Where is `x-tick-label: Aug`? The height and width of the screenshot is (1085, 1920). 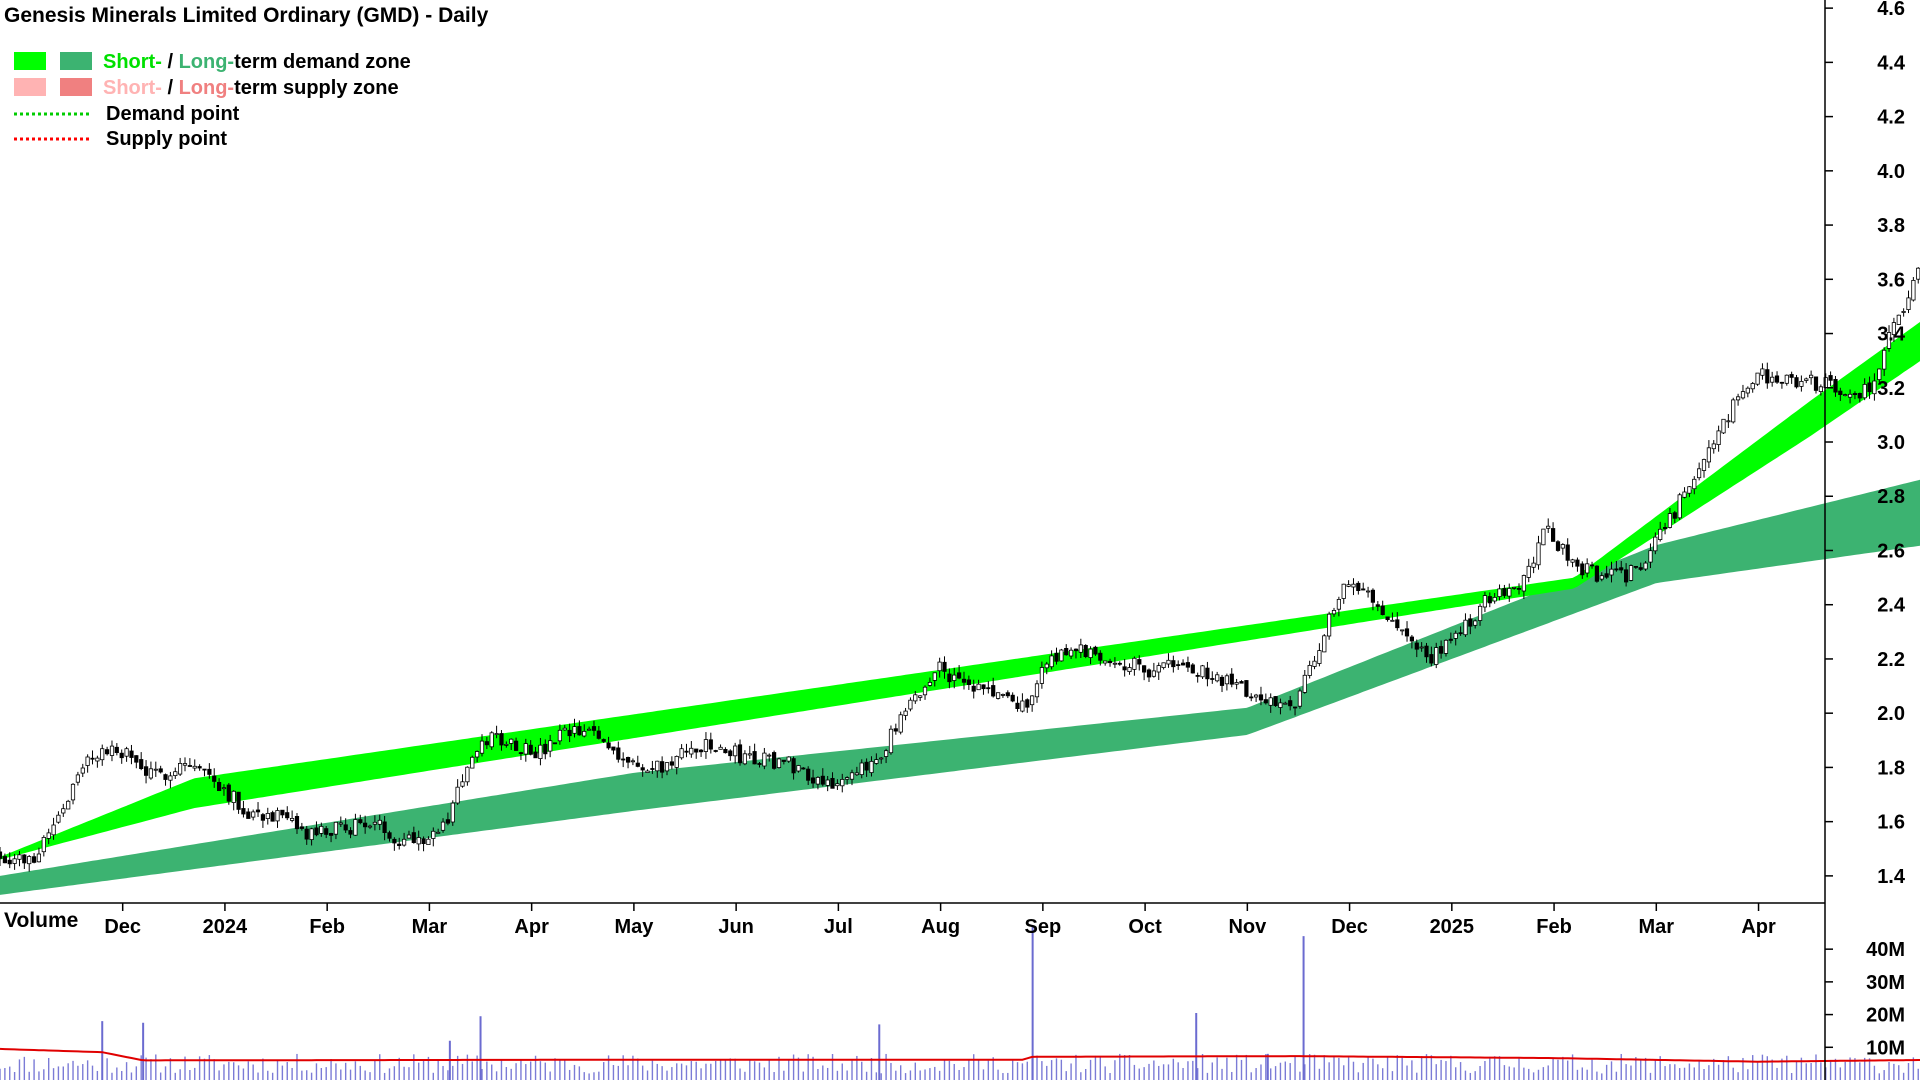 x-tick-label: Aug is located at coordinates (940, 927).